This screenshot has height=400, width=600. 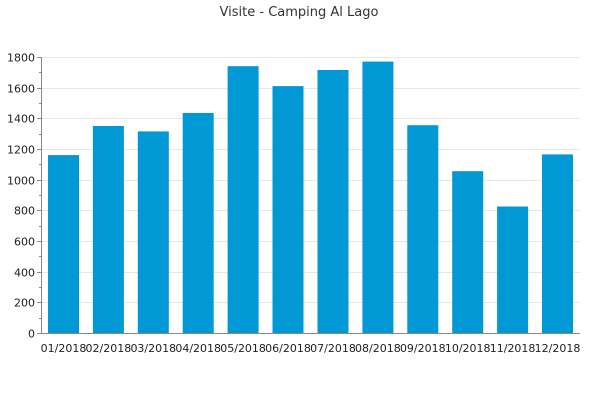 What do you see at coordinates (109, 348) in the screenshot?
I see `x-tick-label: 02/2018` at bounding box center [109, 348].